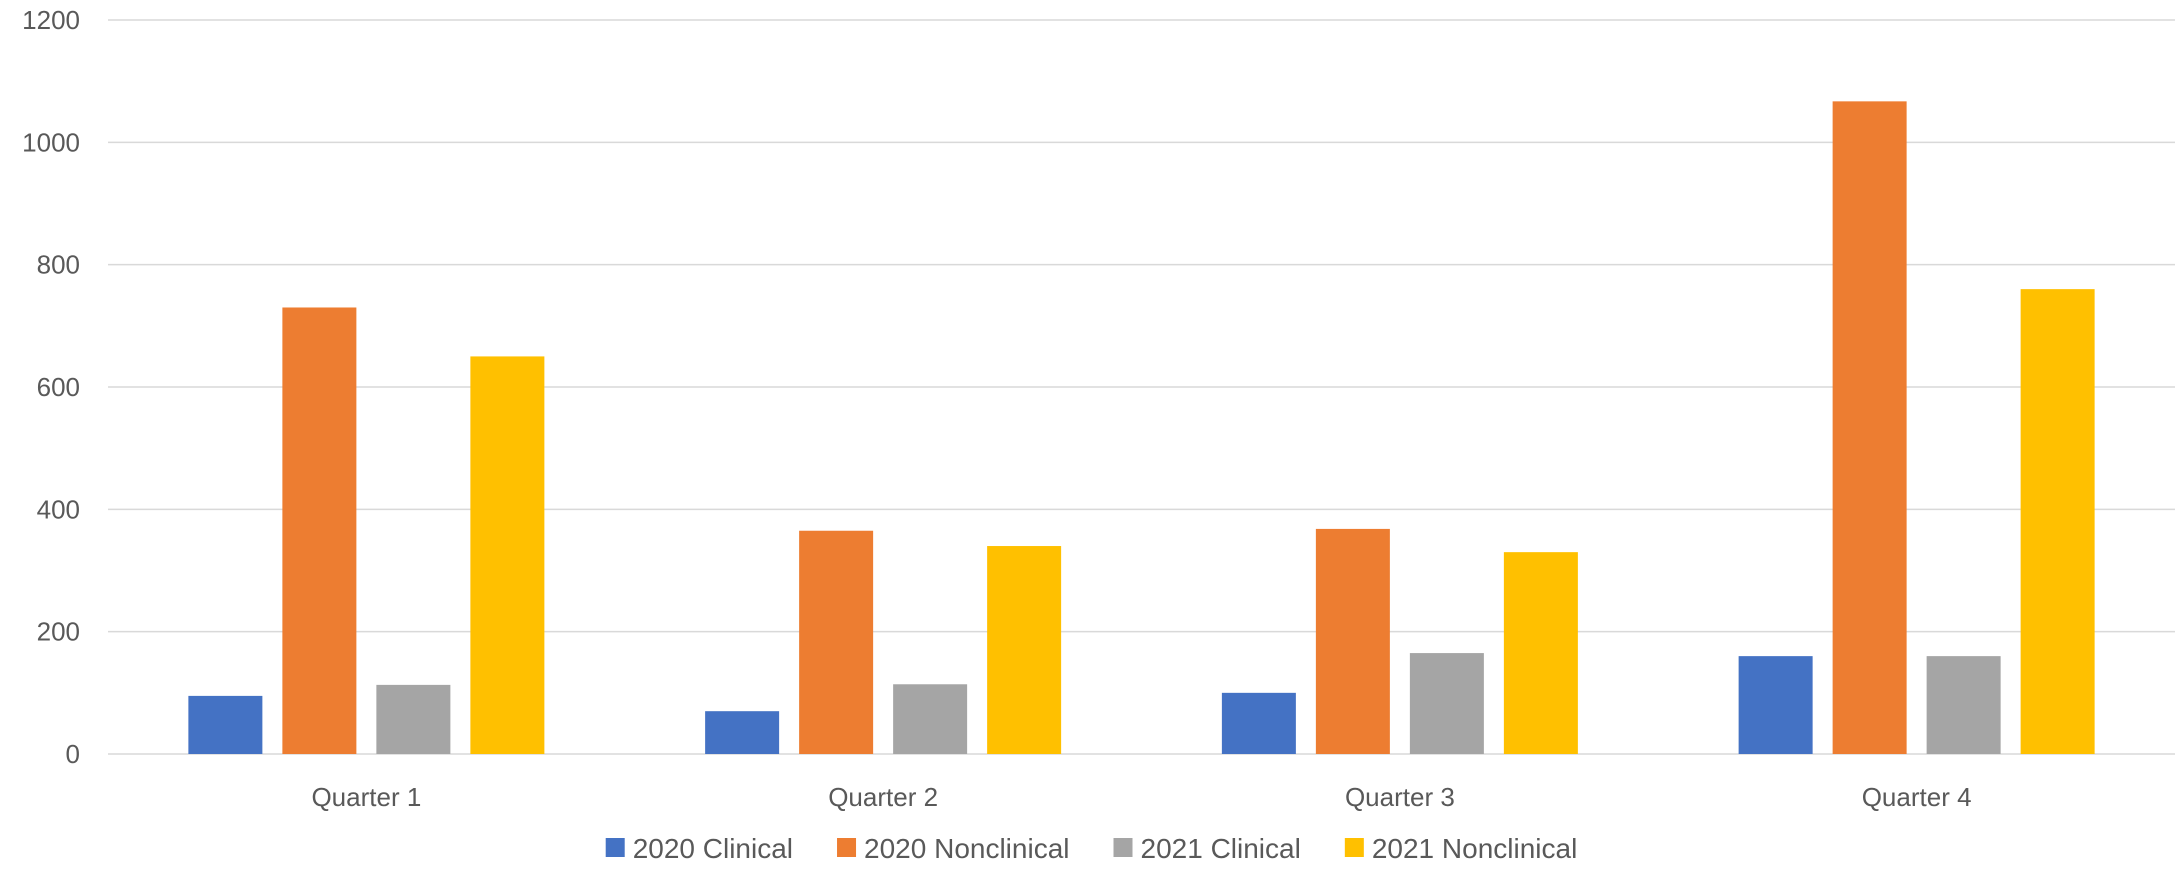  What do you see at coordinates (1775, 705) in the screenshot?
I see `bar-2020-clinical-q4` at bounding box center [1775, 705].